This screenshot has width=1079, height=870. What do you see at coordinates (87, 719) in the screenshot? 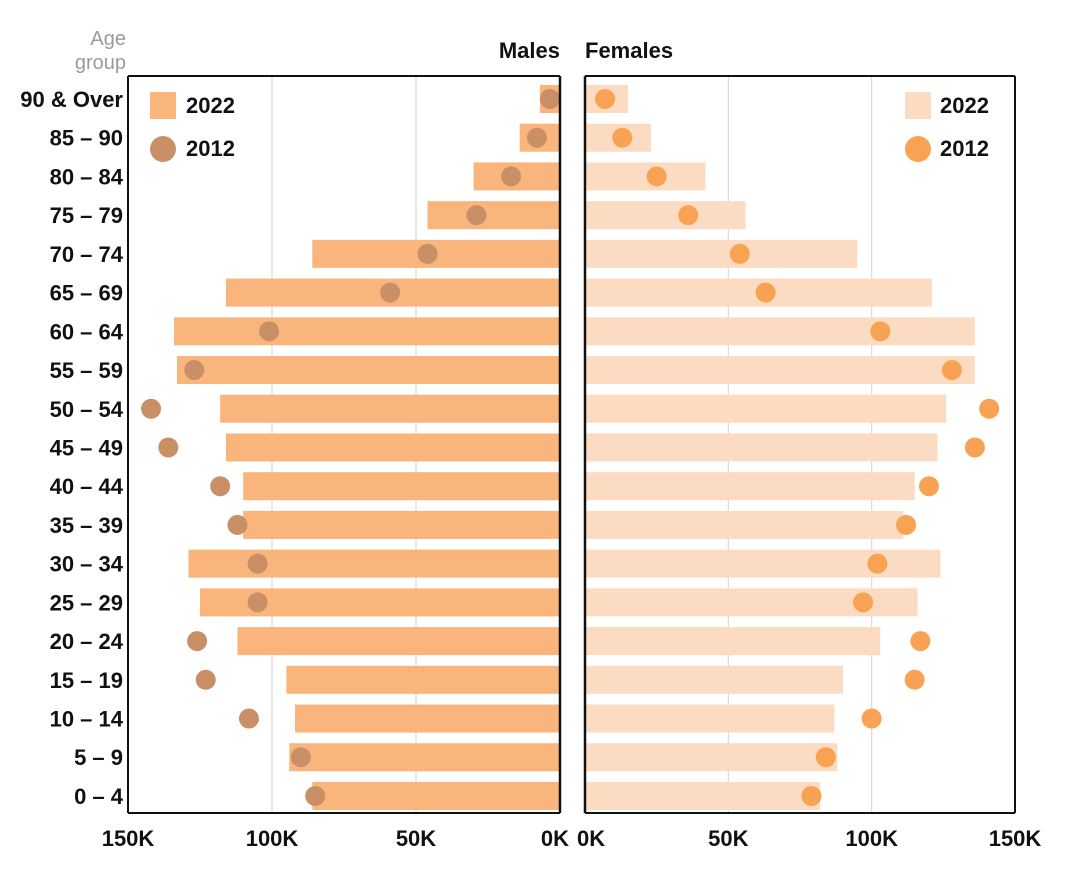
I see `age-group-label: 10 – 14` at bounding box center [87, 719].